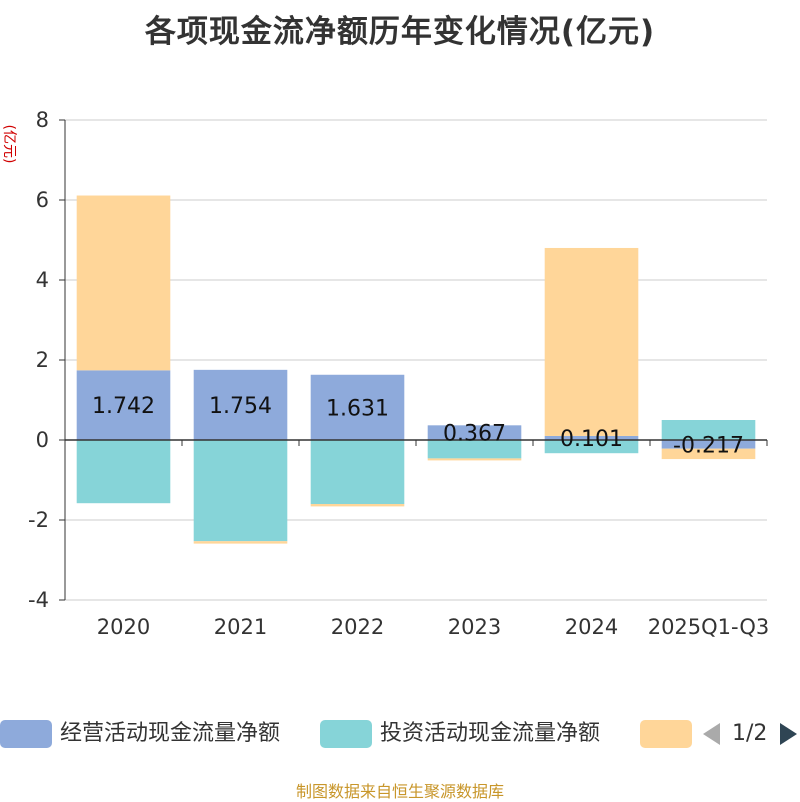 The height and width of the screenshot is (802, 800). I want to click on legend-swatch-financing, so click(666, 734).